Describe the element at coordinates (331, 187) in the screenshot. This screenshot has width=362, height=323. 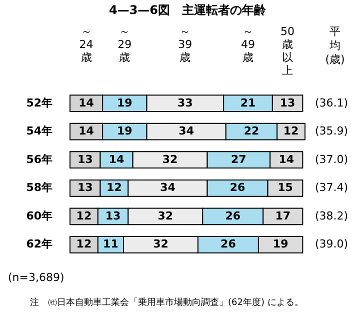
I see `text: (37.4)` at that location.